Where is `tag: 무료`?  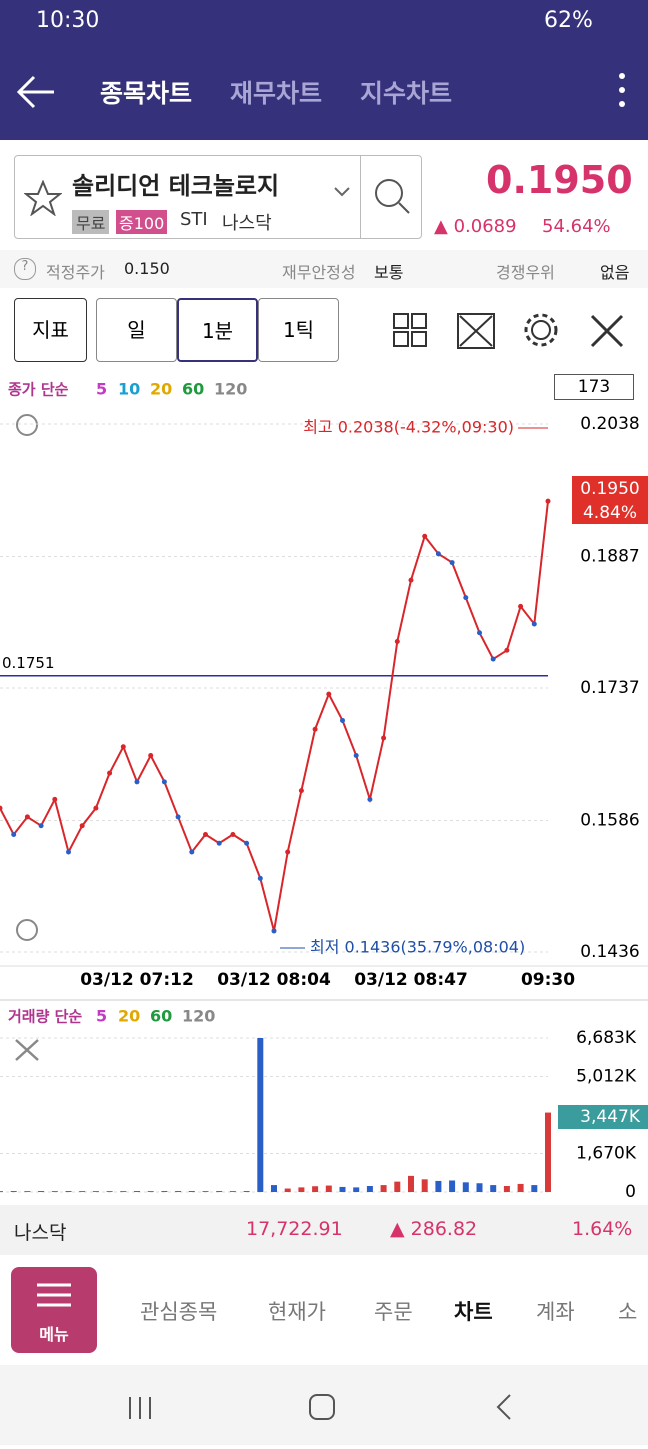
tag: 무료 is located at coordinates (91, 222).